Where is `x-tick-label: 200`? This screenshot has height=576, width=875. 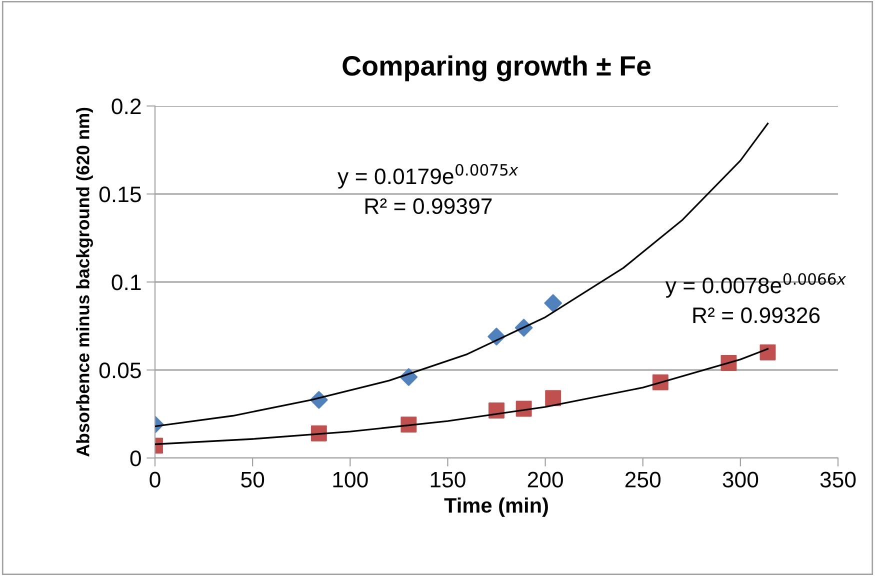
x-tick-label: 200 is located at coordinates (545, 480).